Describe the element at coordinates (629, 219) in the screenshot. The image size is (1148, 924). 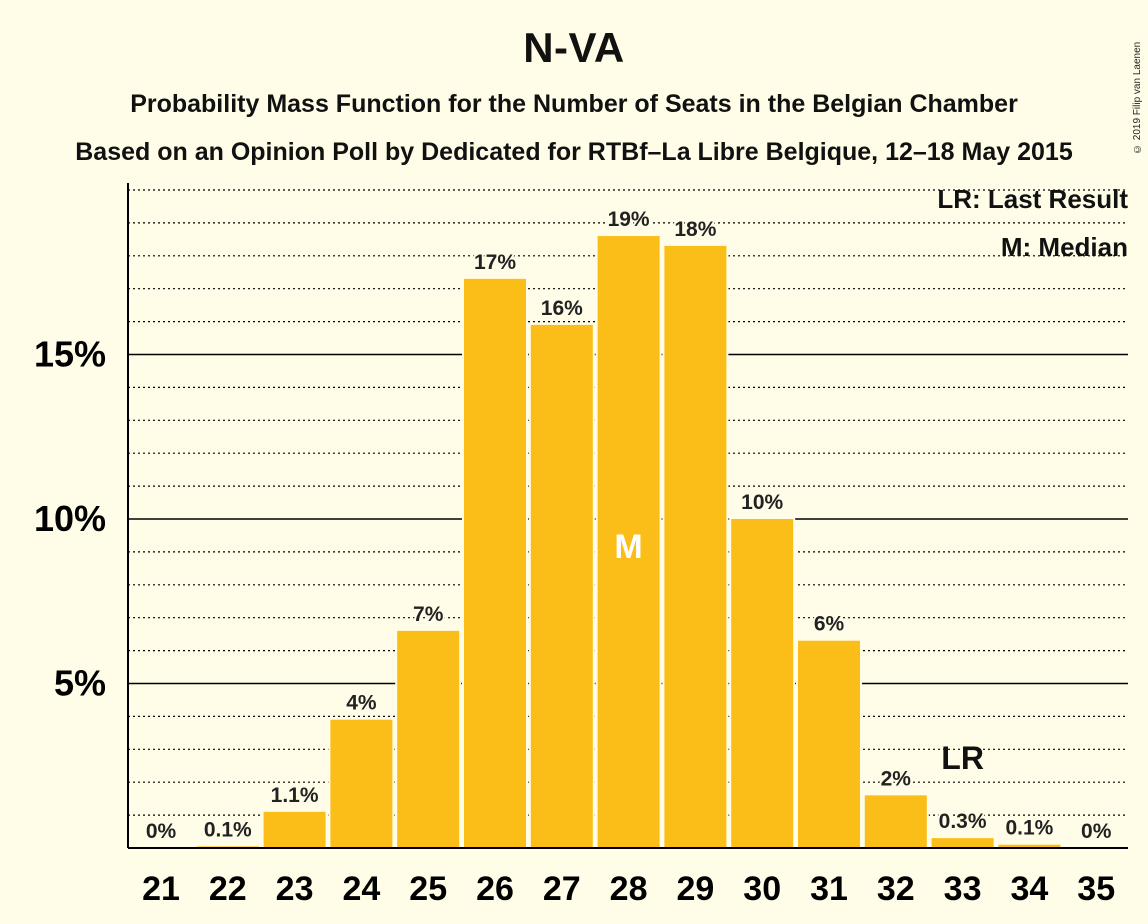
I see `value-label: 19%` at that location.